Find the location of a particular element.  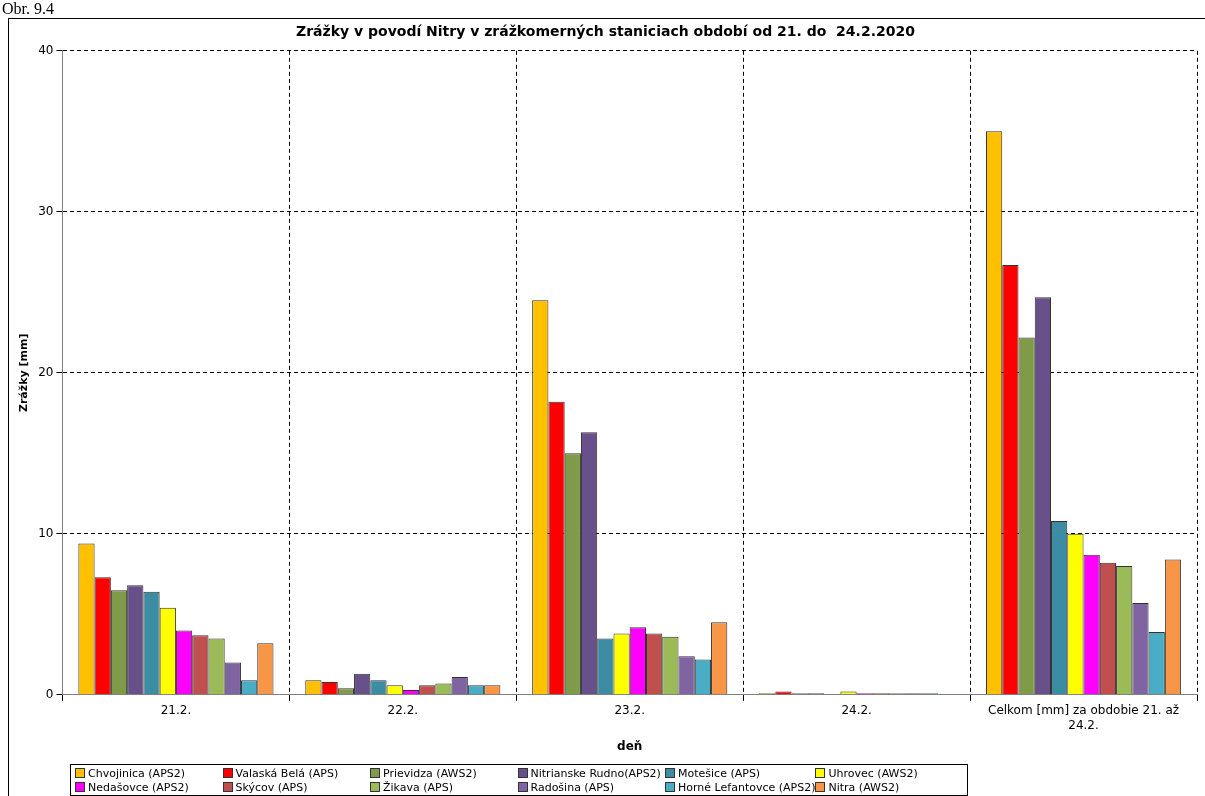

x-tick-label: 21.2. is located at coordinates (176, 710).